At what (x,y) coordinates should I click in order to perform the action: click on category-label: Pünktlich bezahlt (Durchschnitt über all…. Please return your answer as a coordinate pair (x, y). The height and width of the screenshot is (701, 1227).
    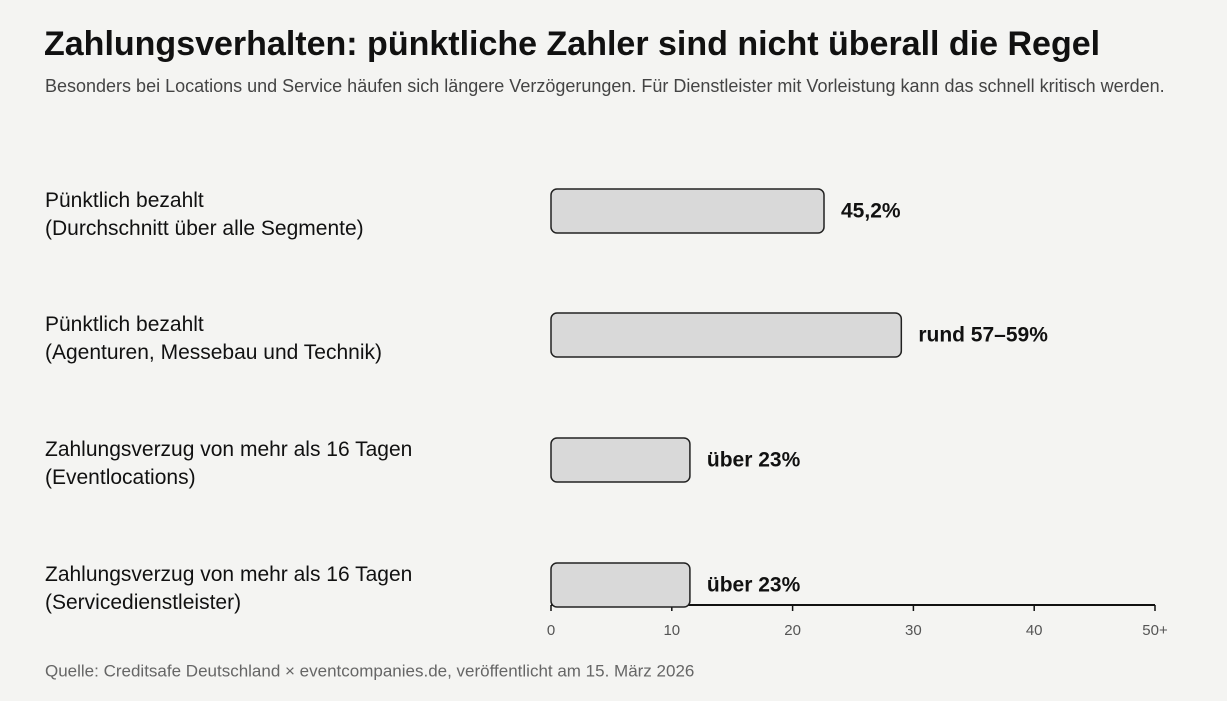
    Looking at the image, I should click on (204, 214).